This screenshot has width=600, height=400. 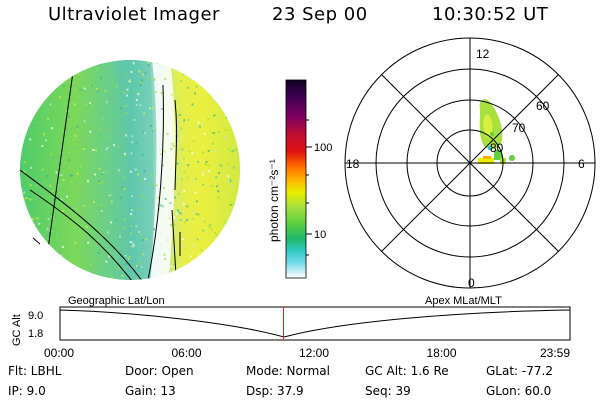 I want to click on status-flt: Flt: LBHL, so click(x=35, y=371).